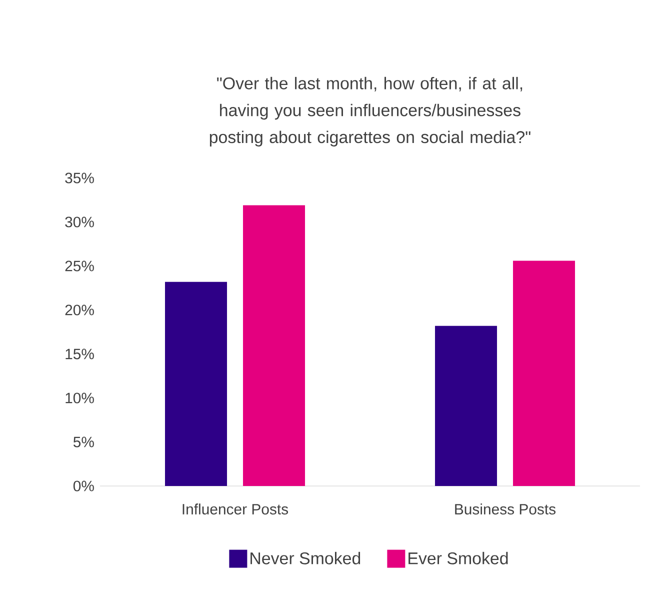 The image size is (669, 616). What do you see at coordinates (80, 398) in the screenshot?
I see `y-tick-label: 10%` at bounding box center [80, 398].